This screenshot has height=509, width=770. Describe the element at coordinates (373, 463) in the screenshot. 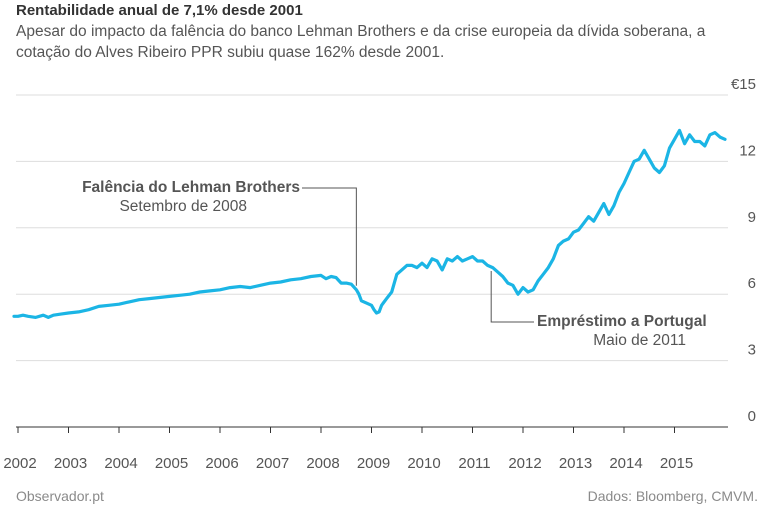

I see `x-tick-label: 2009` at that location.